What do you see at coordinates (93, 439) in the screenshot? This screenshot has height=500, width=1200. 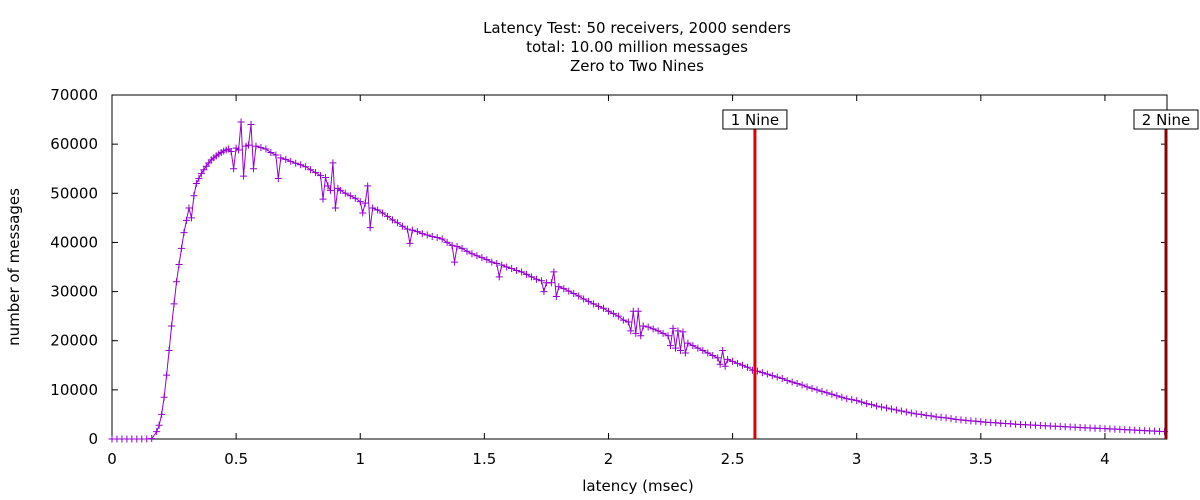 I see `y-tick-label: 0` at bounding box center [93, 439].